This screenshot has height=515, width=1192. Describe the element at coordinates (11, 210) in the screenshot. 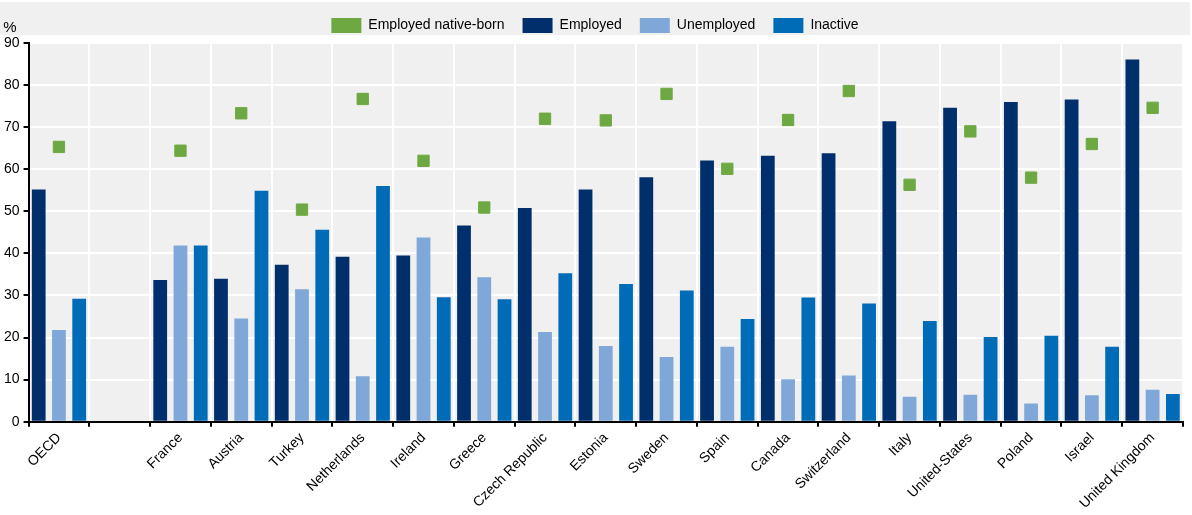

I see `y-tick-label: 50` at that location.